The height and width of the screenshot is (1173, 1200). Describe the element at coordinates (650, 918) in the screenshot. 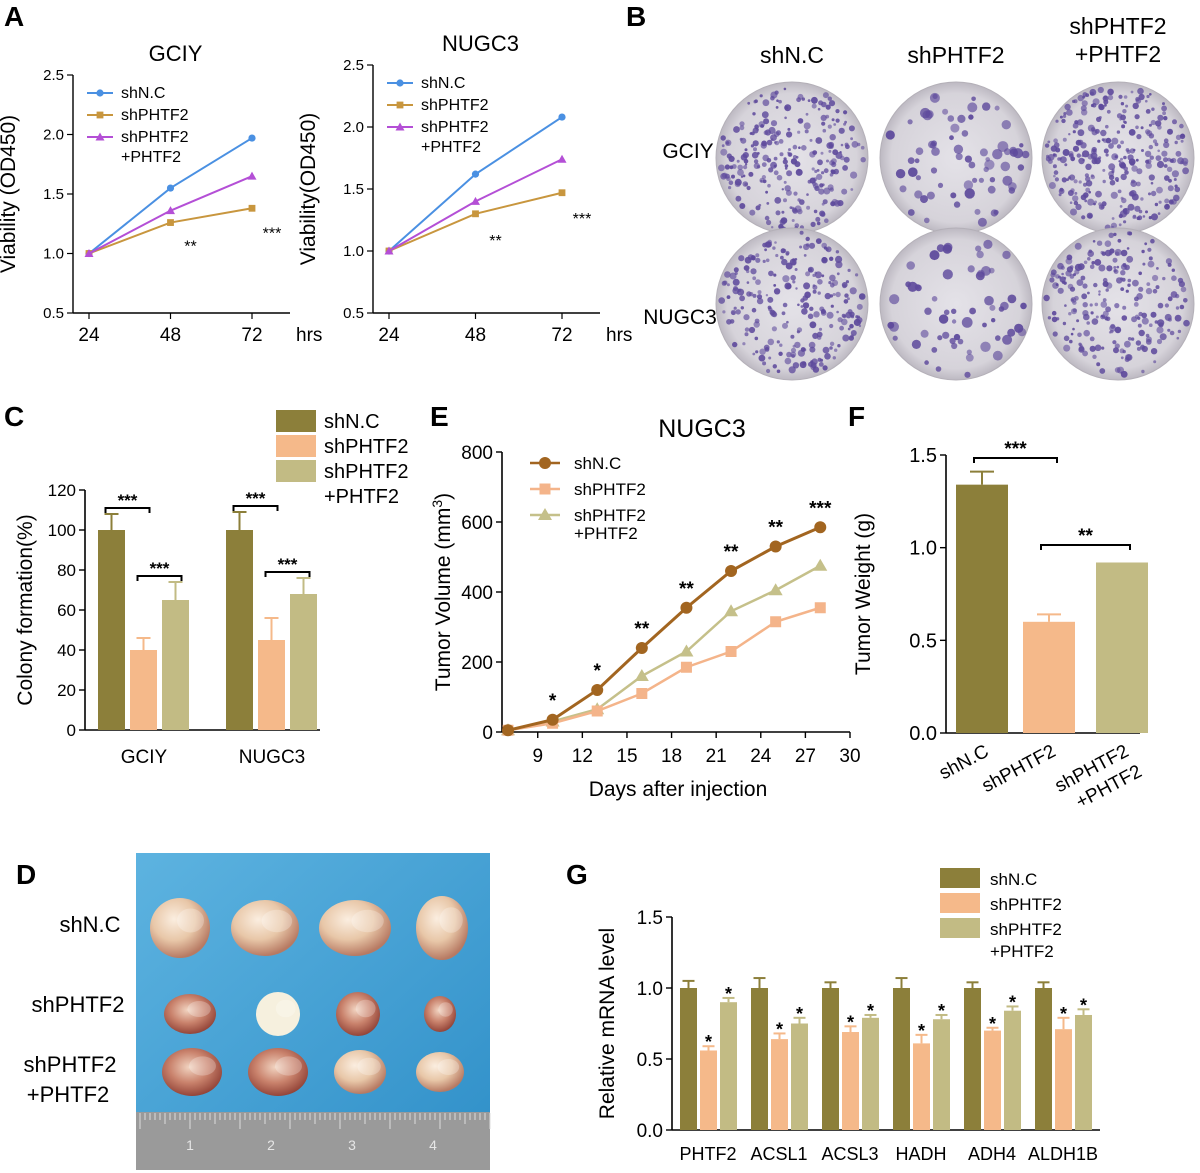

I see `y-tick-label: 1.5` at that location.